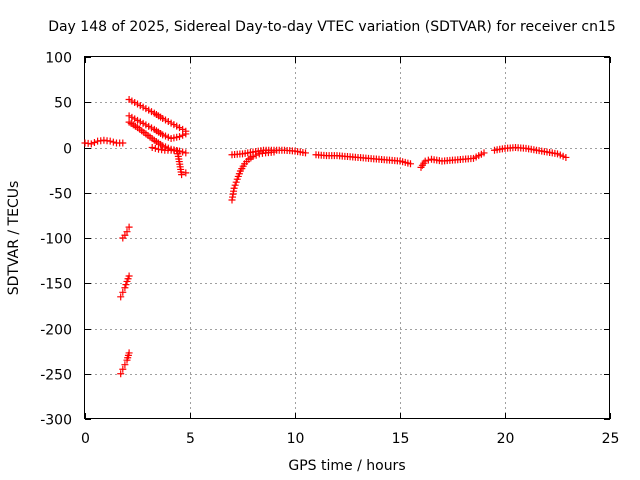  I want to click on point-arc-lower-fill, so click(183, 152).